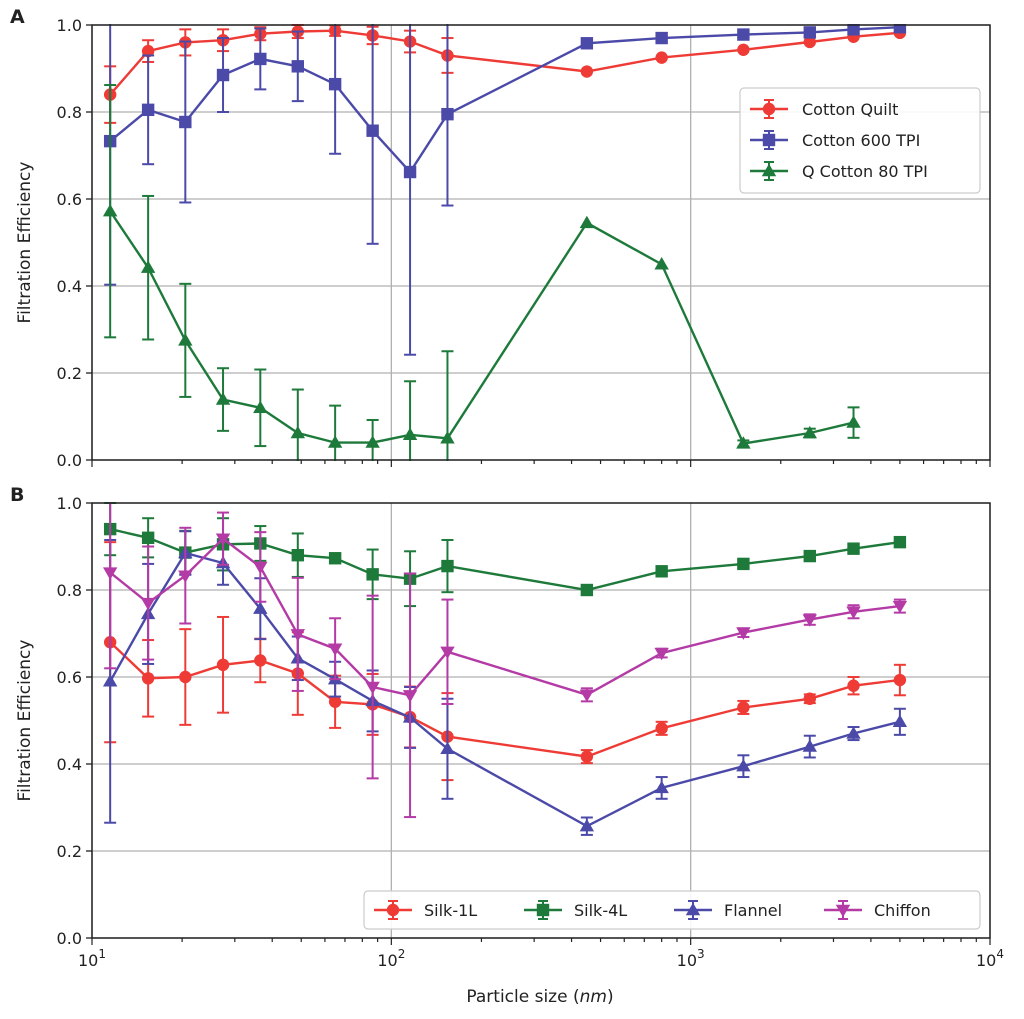 The width and height of the screenshot is (1024, 1019). What do you see at coordinates (593, 997) in the screenshot?
I see `x-axis-label-unit: nm` at bounding box center [593, 997].